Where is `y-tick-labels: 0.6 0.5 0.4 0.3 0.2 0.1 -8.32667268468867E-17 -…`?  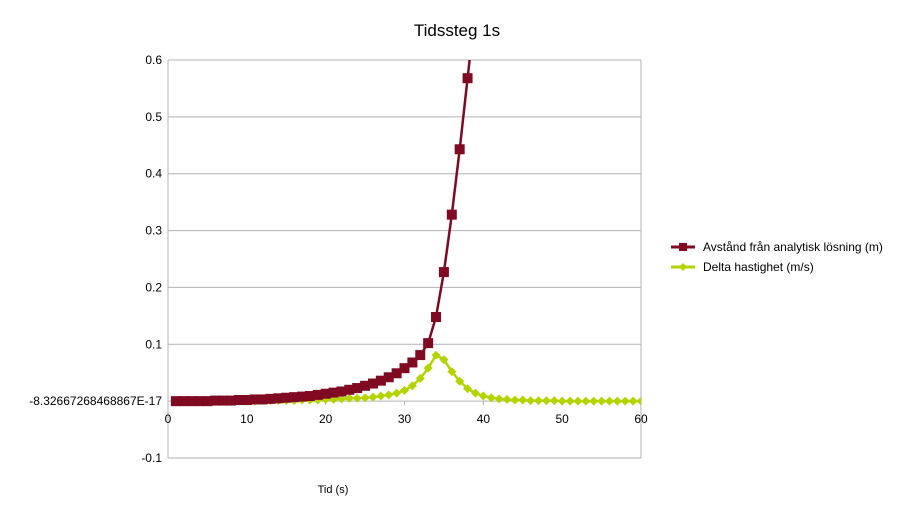 y-tick-labels: 0.6 0.5 0.4 0.3 0.2 0.1 -8.32667268468867E-17 -… is located at coordinates (95, 259).